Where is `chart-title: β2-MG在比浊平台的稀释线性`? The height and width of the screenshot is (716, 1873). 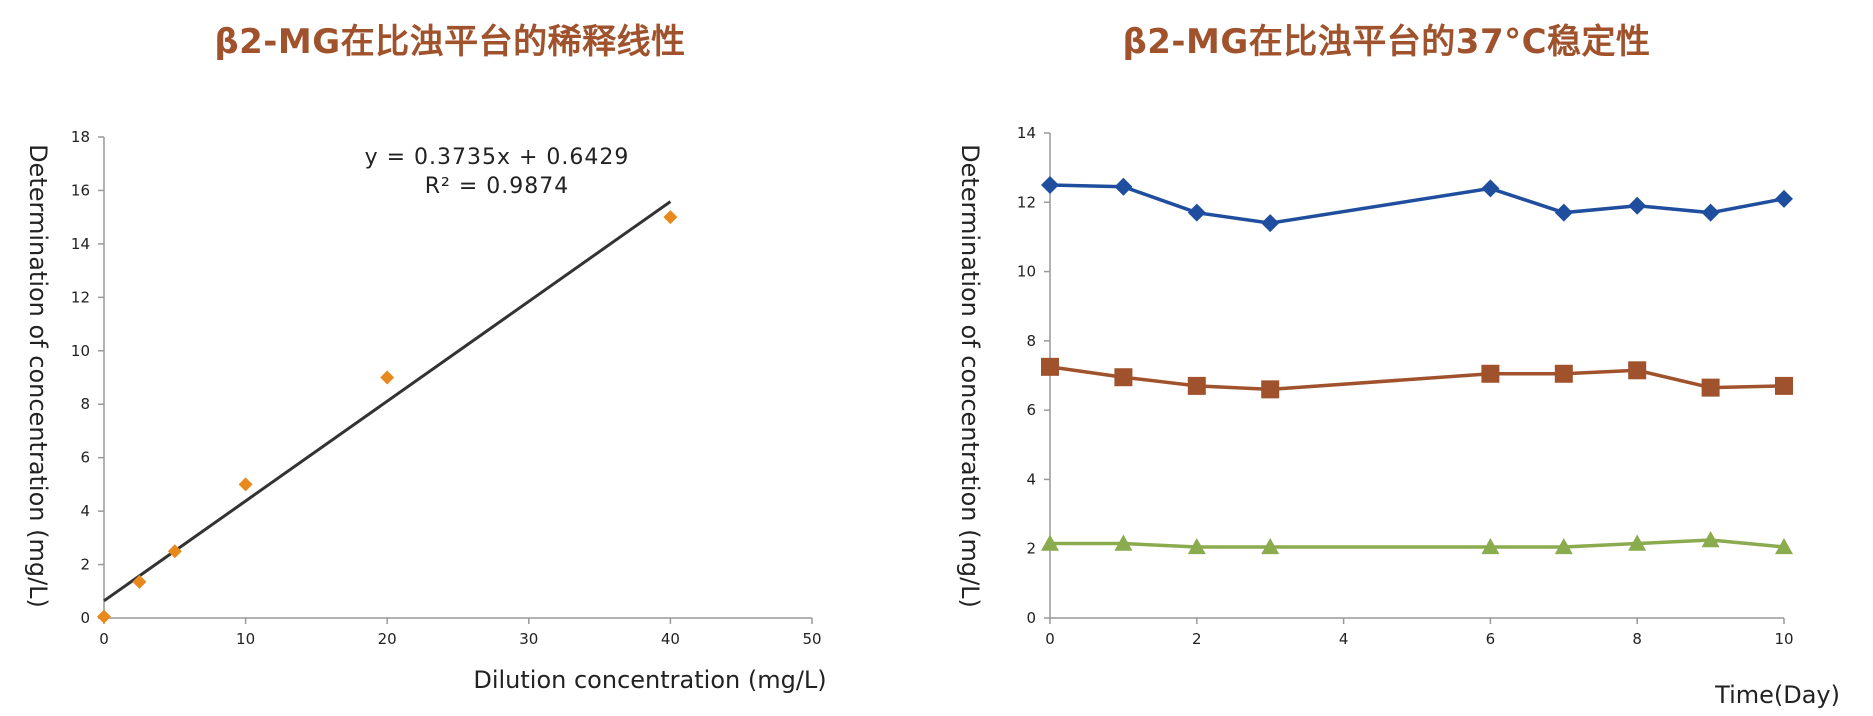
chart-title: β2-MG在比浊平台的稀释线性 is located at coordinates (450, 42).